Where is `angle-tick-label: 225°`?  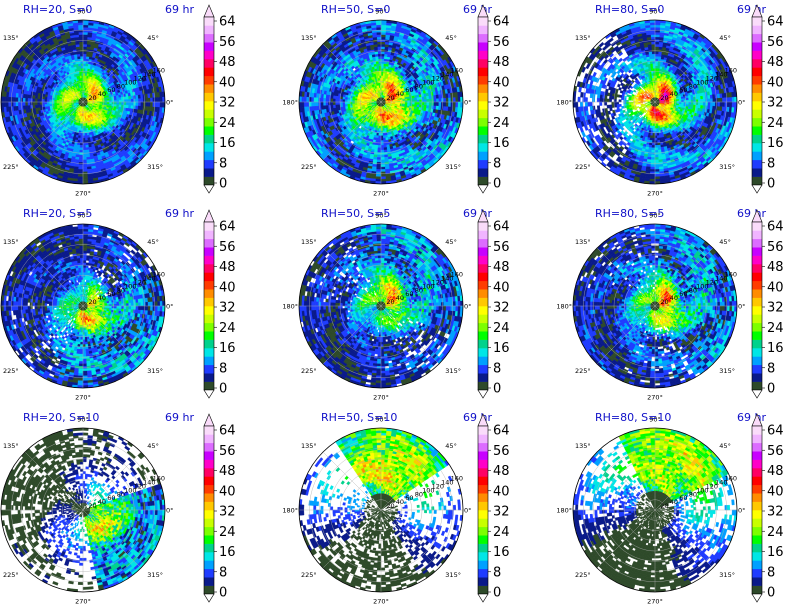 angle-tick-label: 225° is located at coordinates (583, 167).